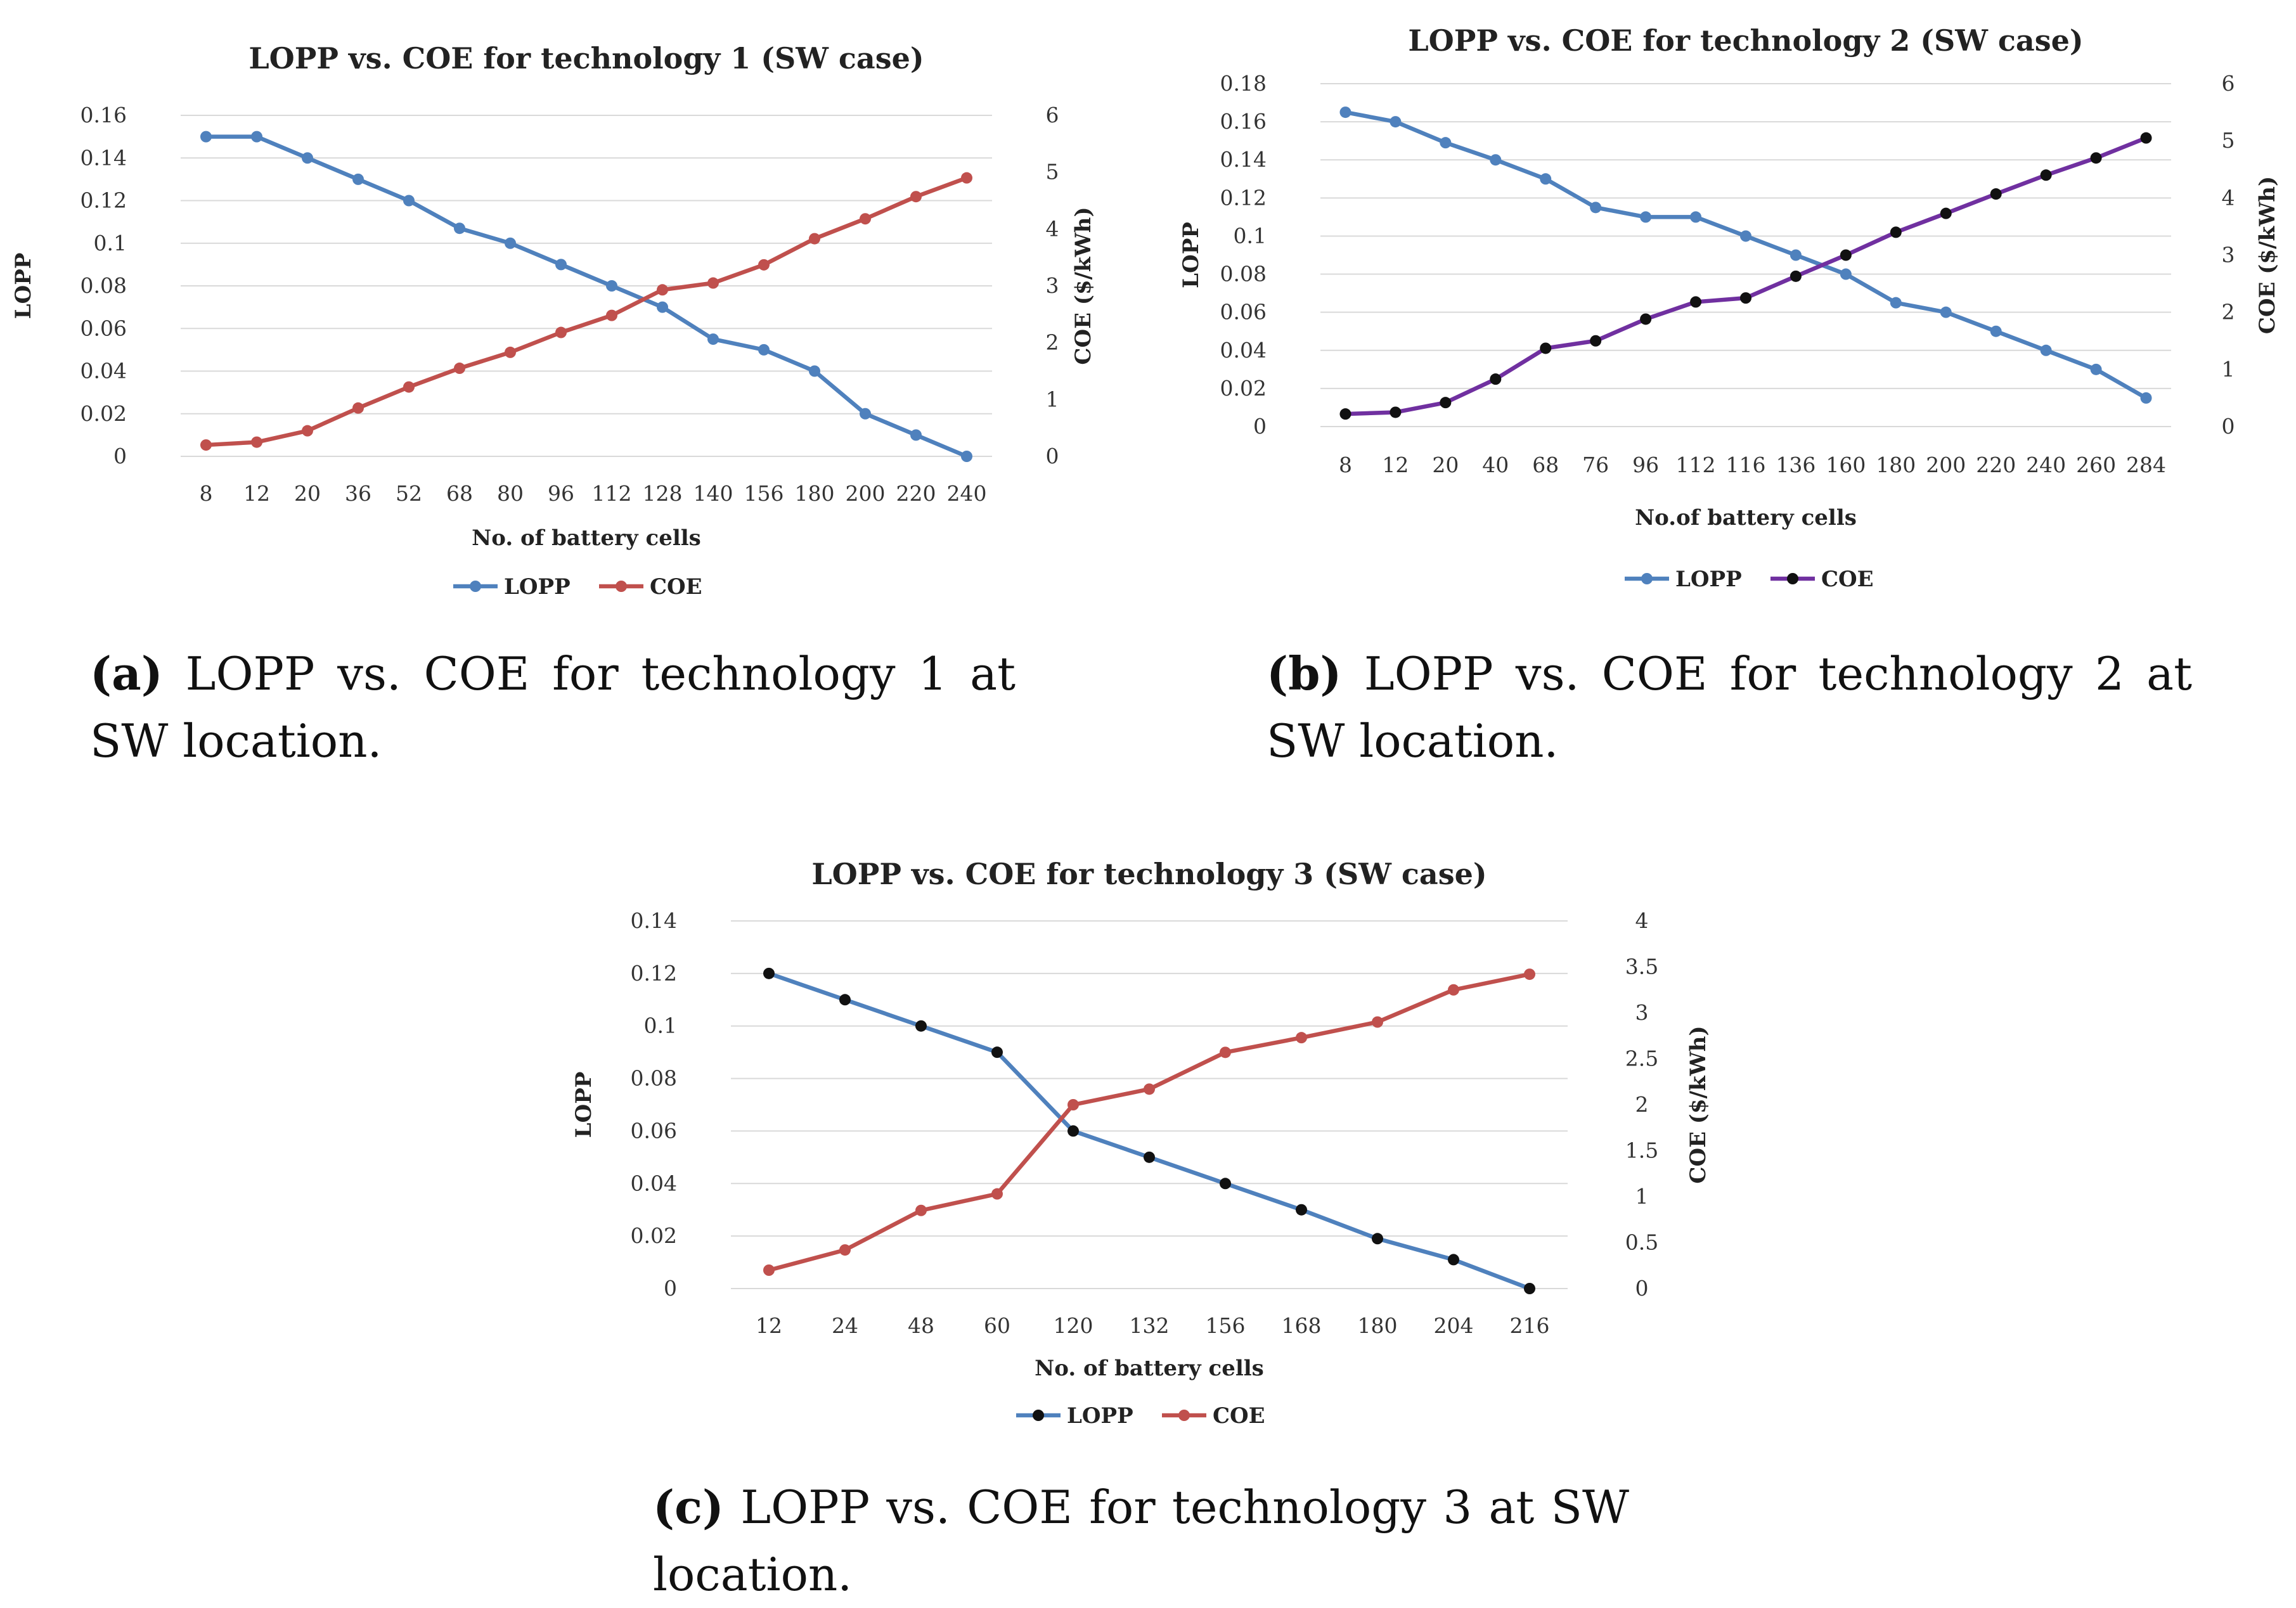 Image resolution: width=2296 pixels, height=1608 pixels. What do you see at coordinates (997, 1325) in the screenshot?
I see `x-tick-label: 60` at bounding box center [997, 1325].